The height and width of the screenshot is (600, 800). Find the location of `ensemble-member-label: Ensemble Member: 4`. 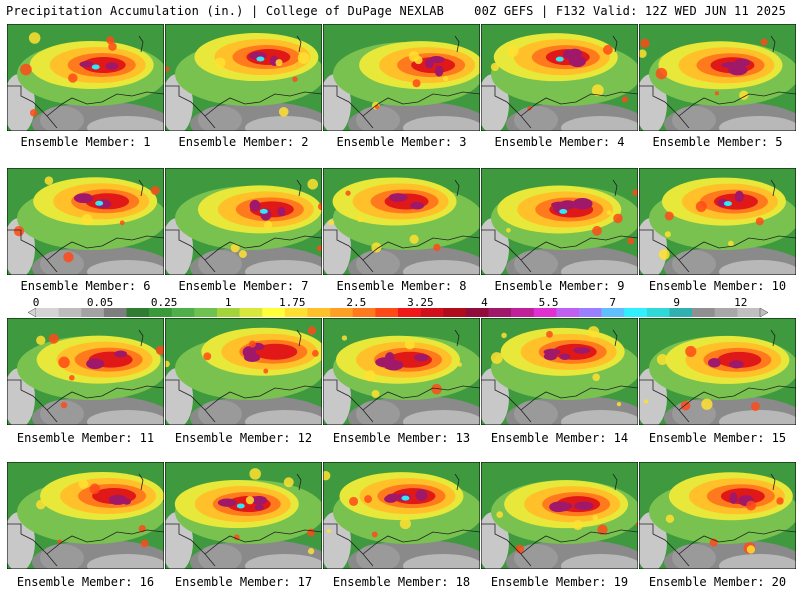

ensemble-member-label: Ensemble Member: 4 is located at coordinates (559, 142).